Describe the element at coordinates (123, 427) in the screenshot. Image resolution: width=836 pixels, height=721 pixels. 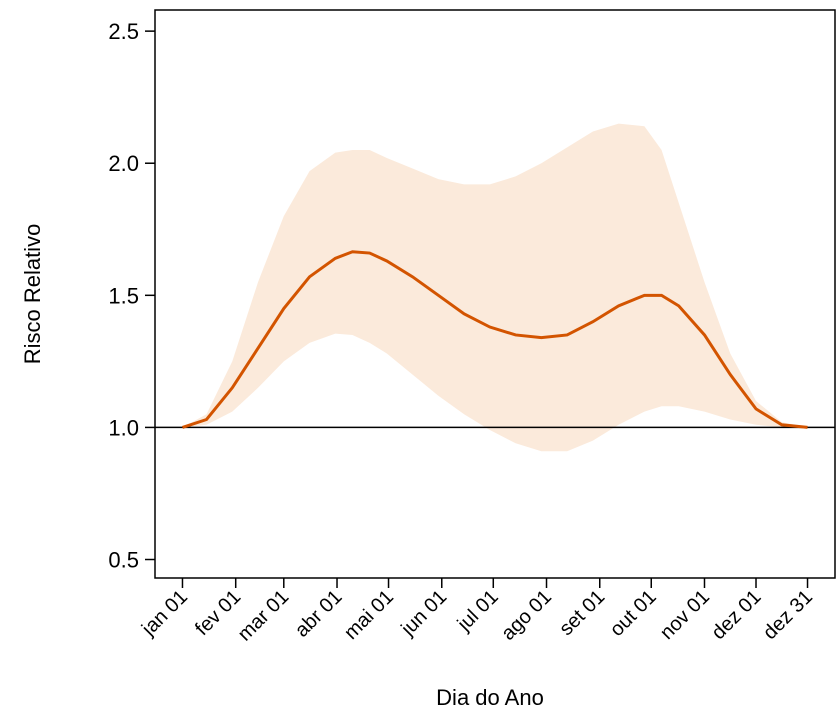
I see `y-tick-label: 1.0` at that location.